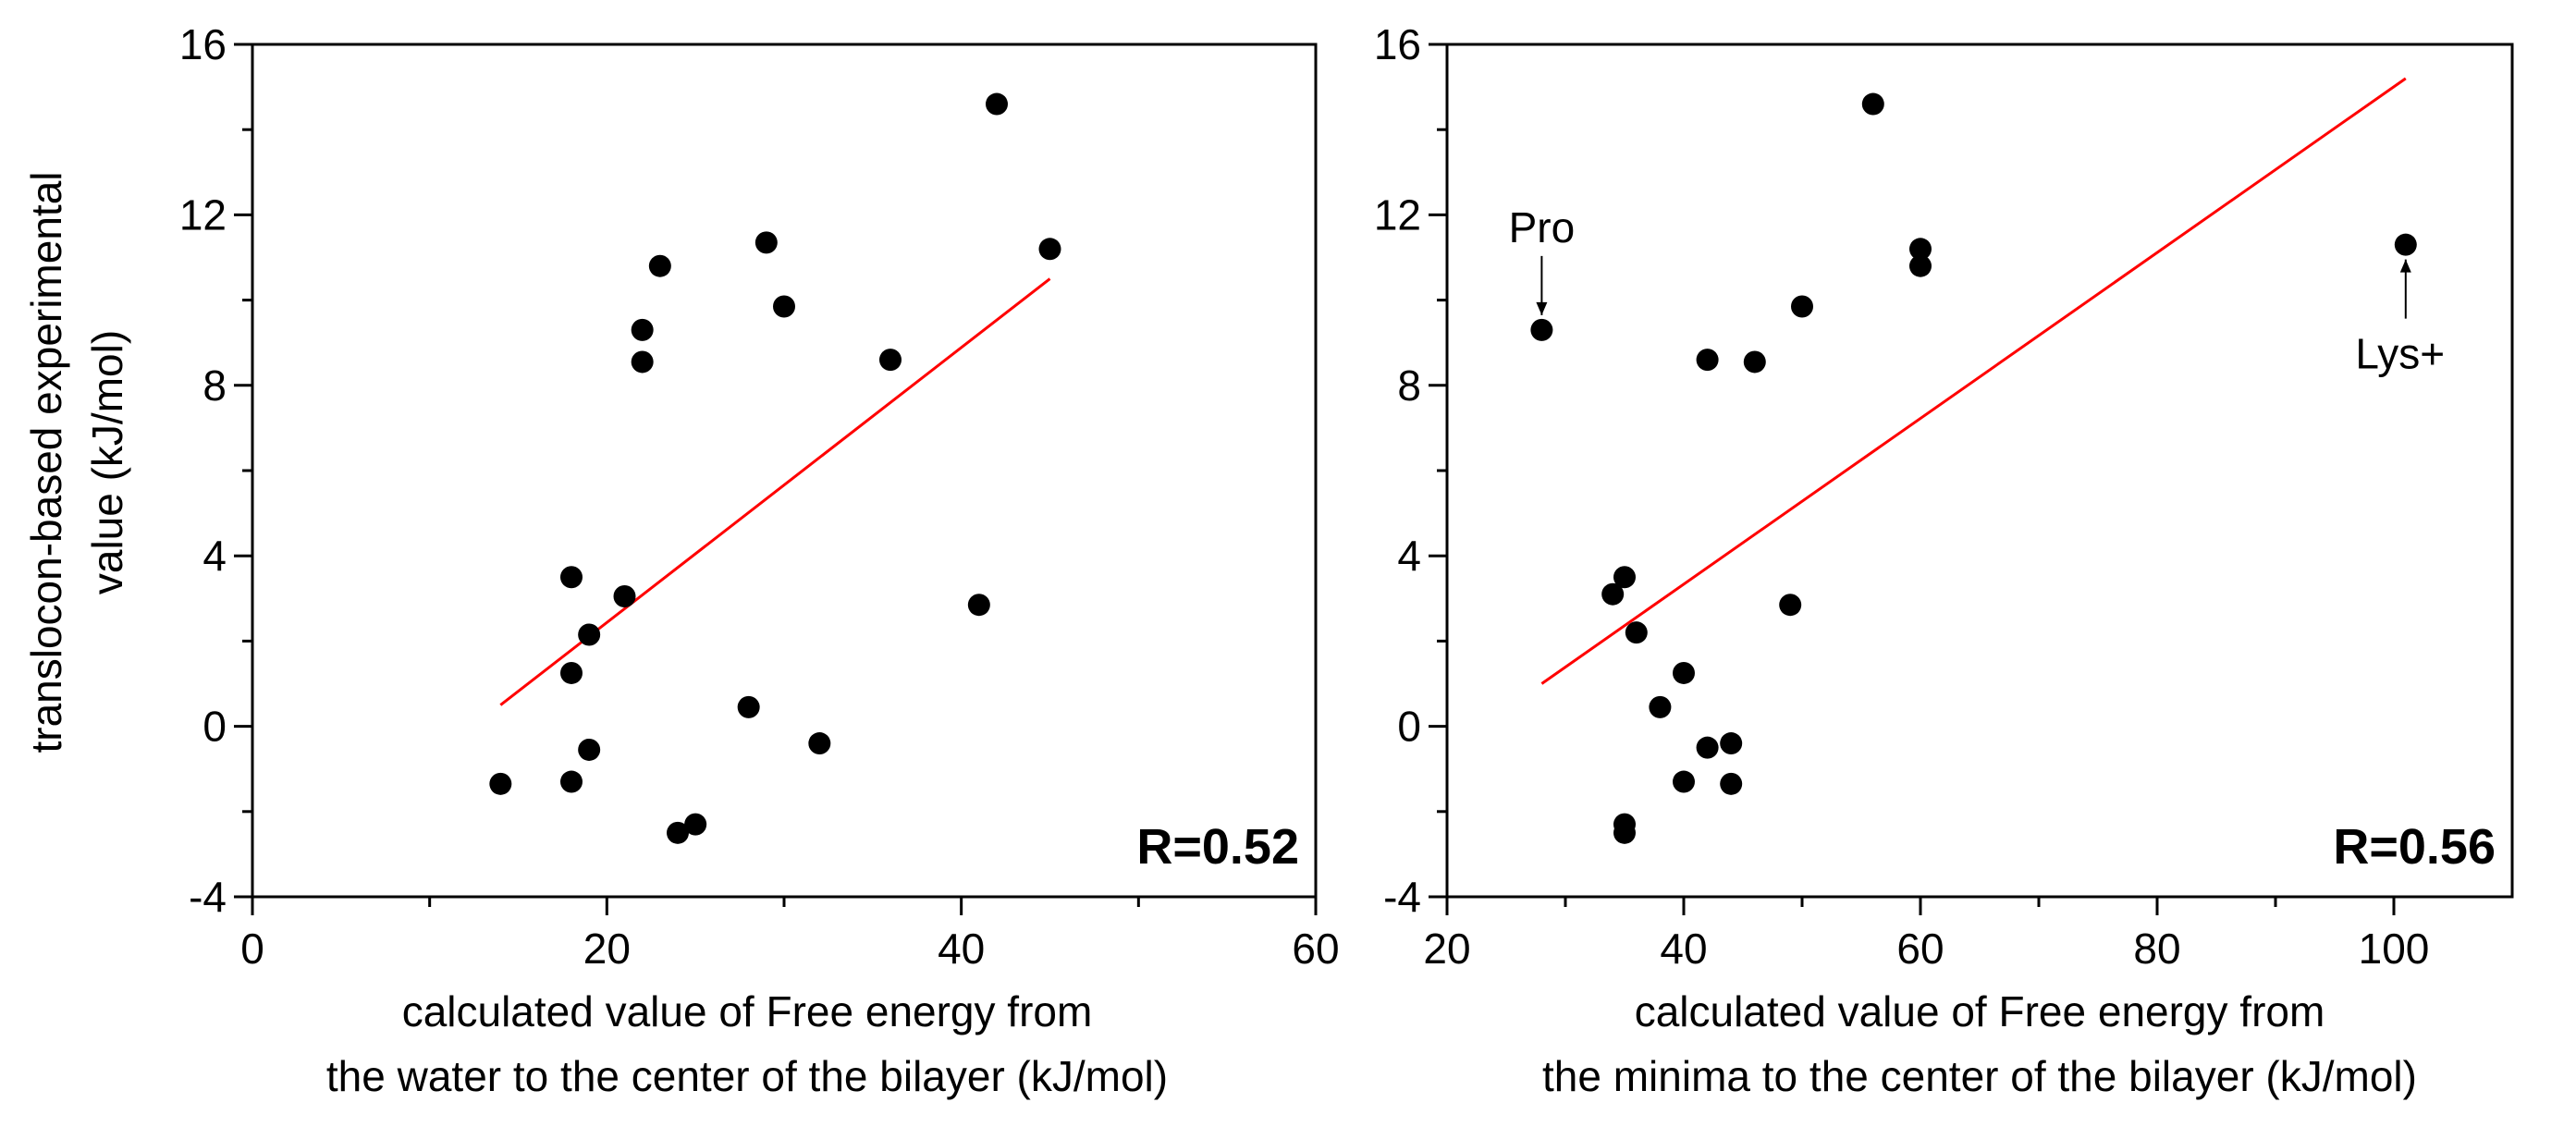 Image resolution: width=2576 pixels, height=1127 pixels. I want to click on y-axis-title-line-1: translocon-based experimental, so click(46, 462).